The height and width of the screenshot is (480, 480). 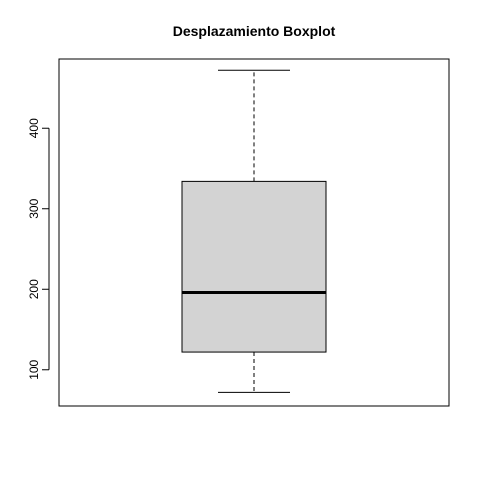 I want to click on y-tick-label: 400, so click(x=34, y=128).